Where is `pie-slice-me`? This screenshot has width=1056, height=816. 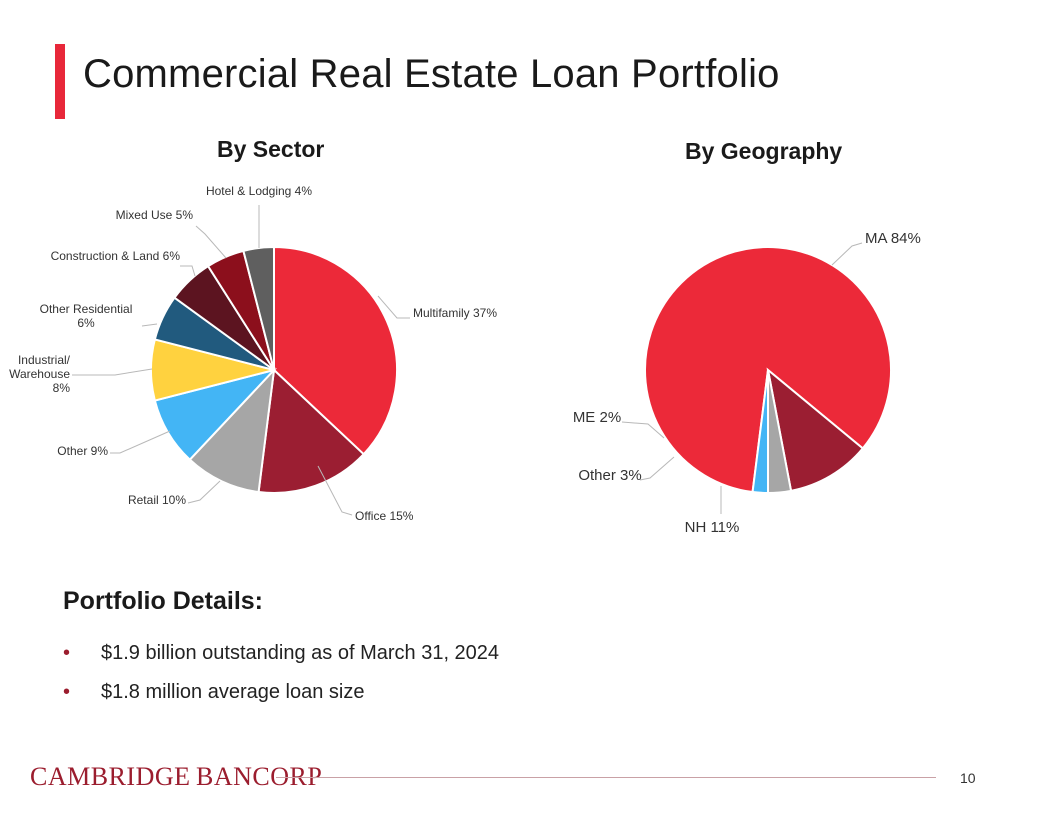
pie-slice-me is located at coordinates (760, 432).